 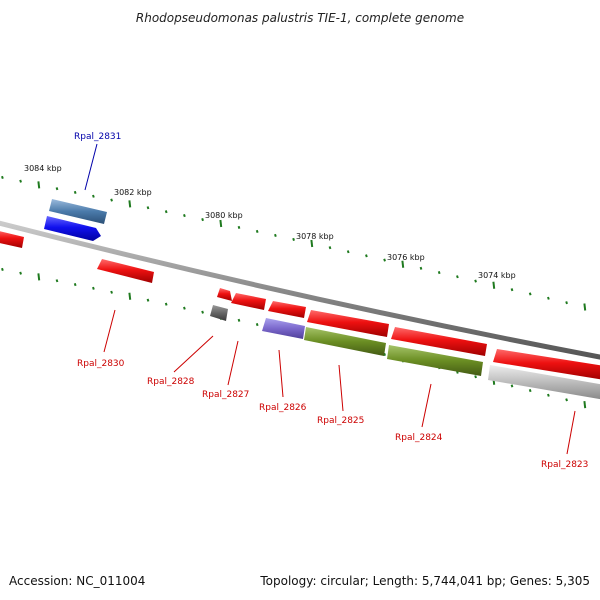 I want to click on kbp-label: 3084 kbp, so click(x=43, y=168).